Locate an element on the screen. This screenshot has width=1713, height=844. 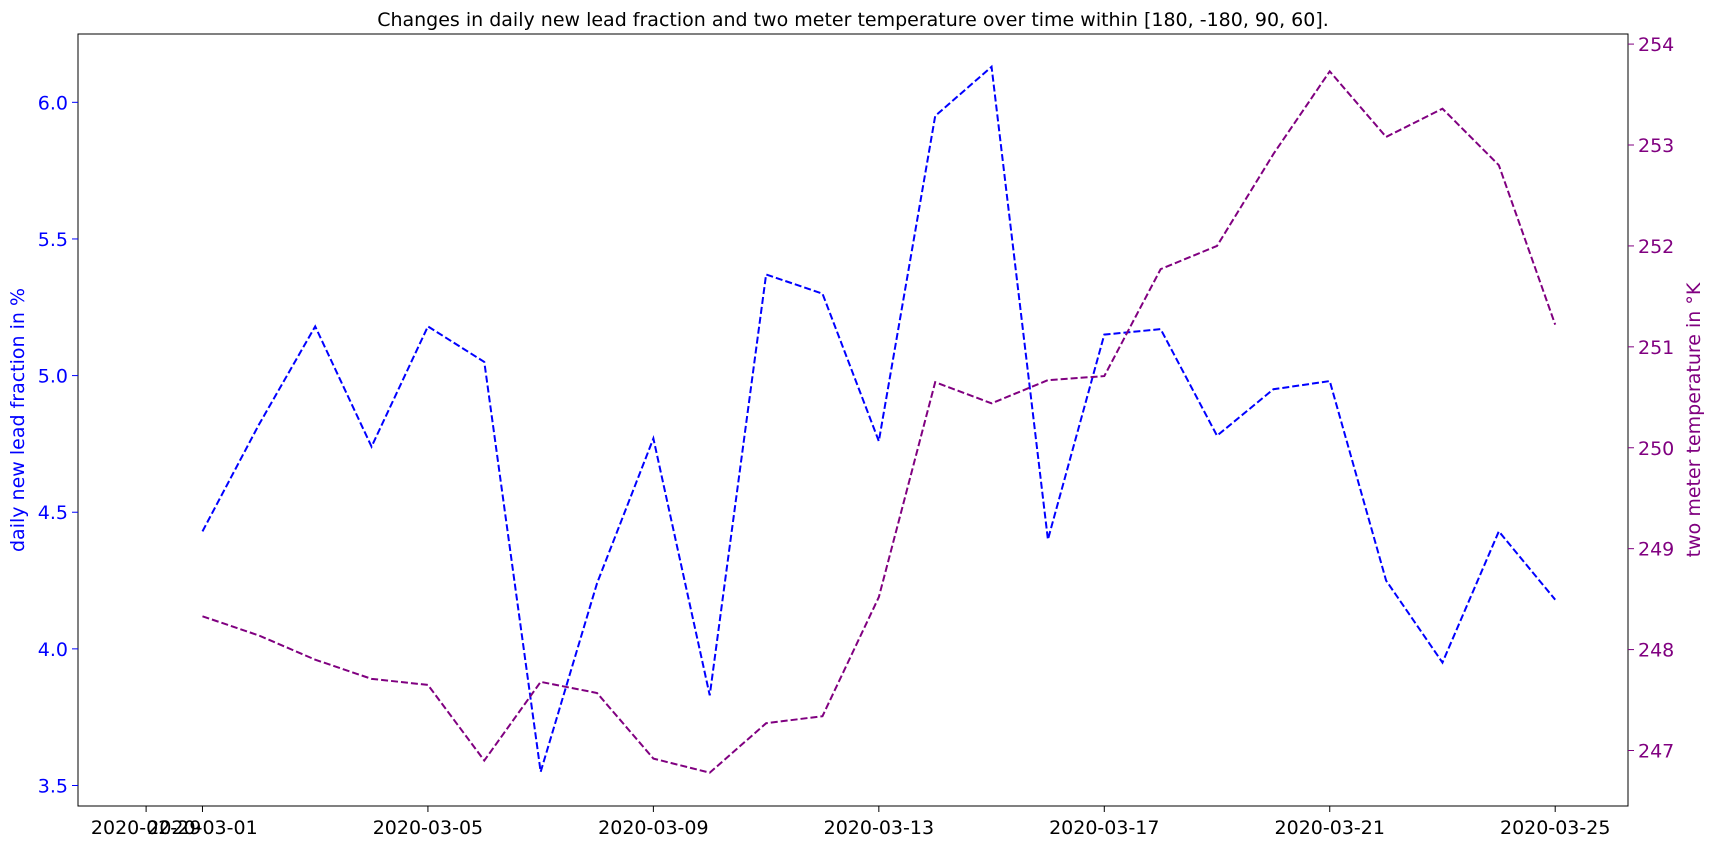
y-left-tick-label: 5.0 is located at coordinates (53, 377).